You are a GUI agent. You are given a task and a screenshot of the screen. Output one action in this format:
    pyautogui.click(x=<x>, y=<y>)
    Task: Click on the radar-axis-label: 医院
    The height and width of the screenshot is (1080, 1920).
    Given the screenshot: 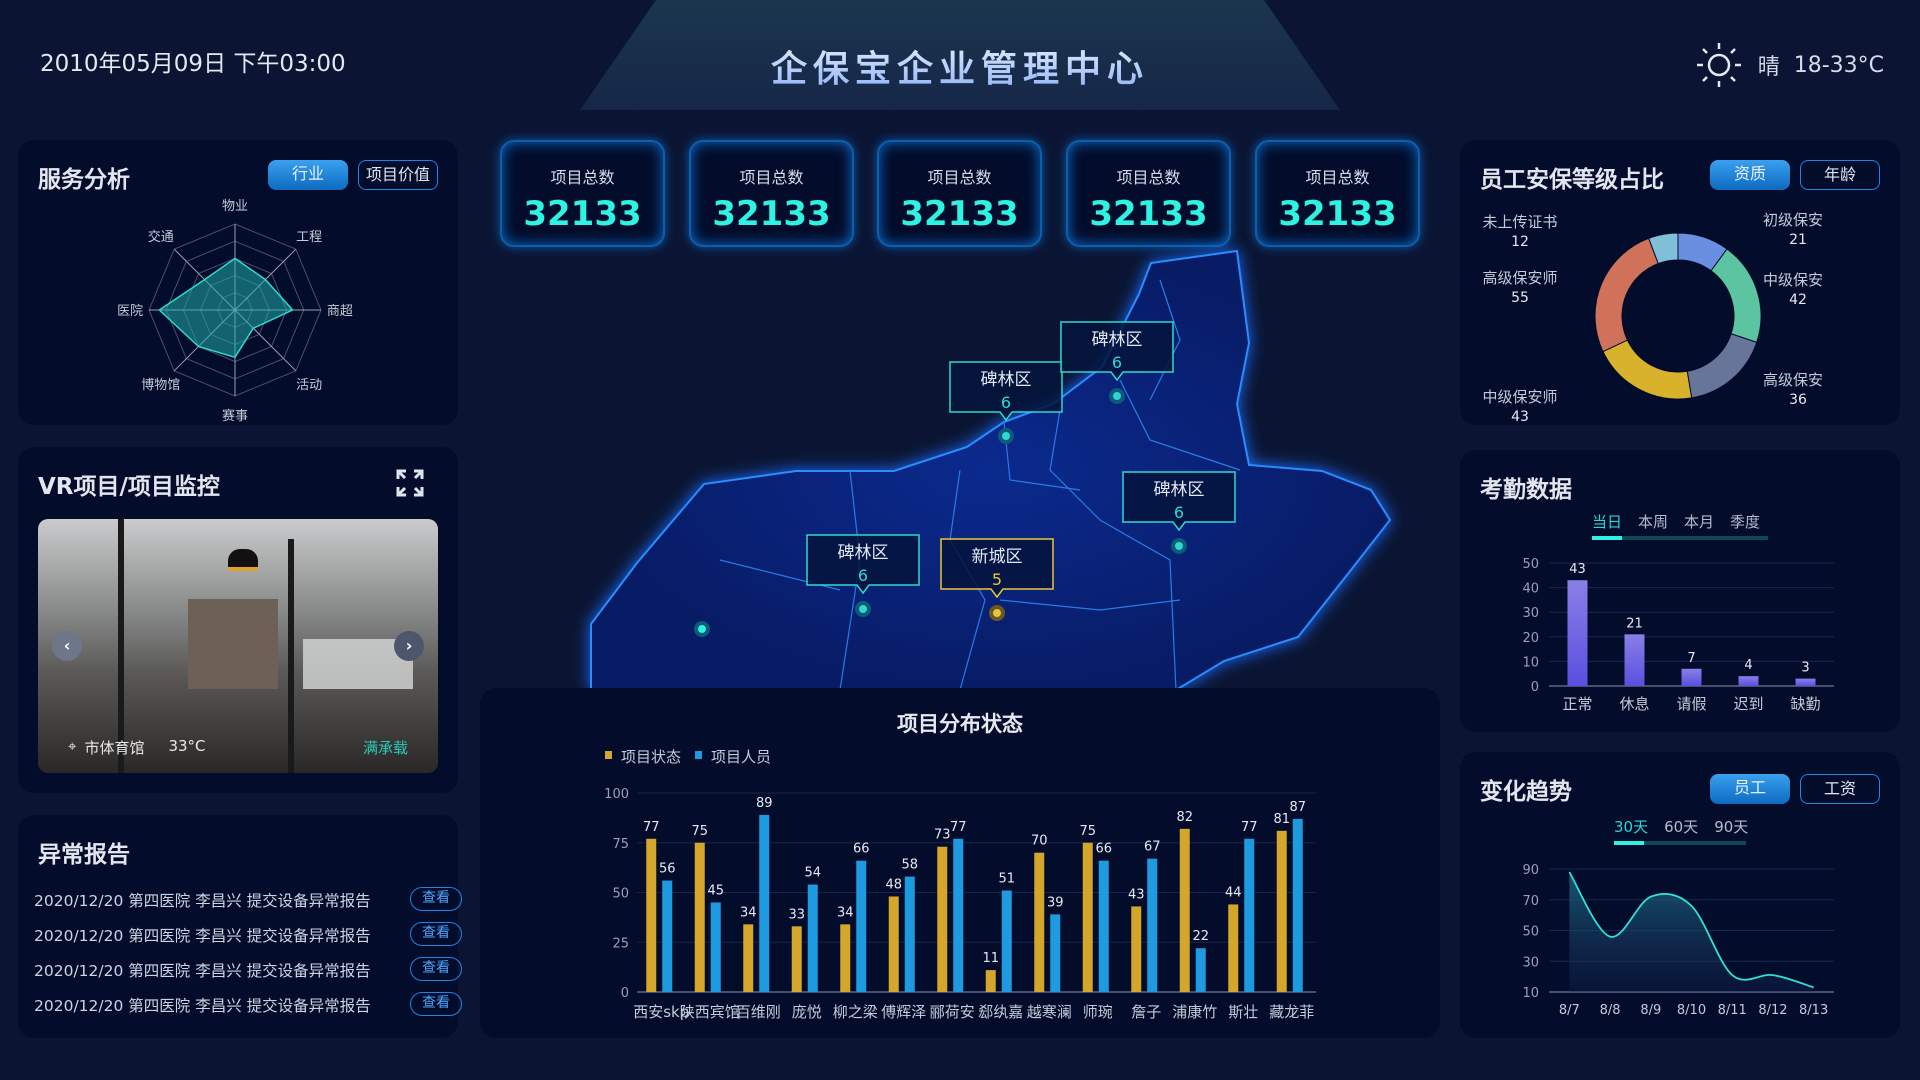 What is the action you would take?
    pyautogui.click(x=130, y=311)
    